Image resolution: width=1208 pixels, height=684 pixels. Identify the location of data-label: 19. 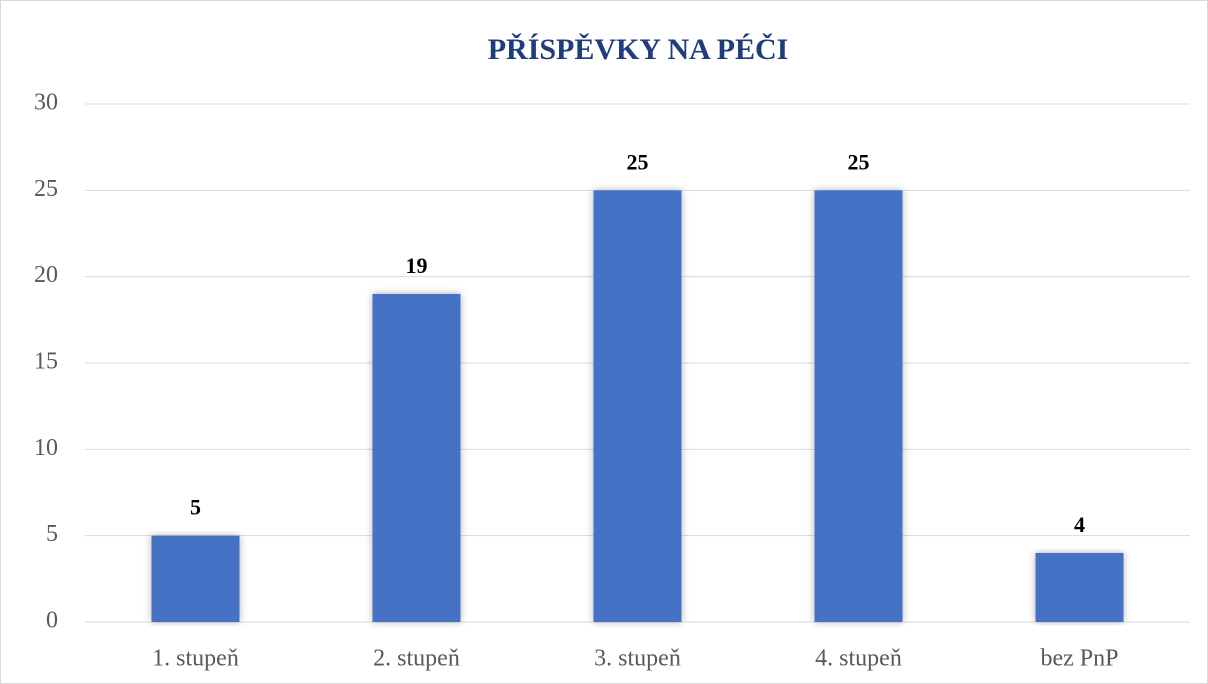
(417, 265).